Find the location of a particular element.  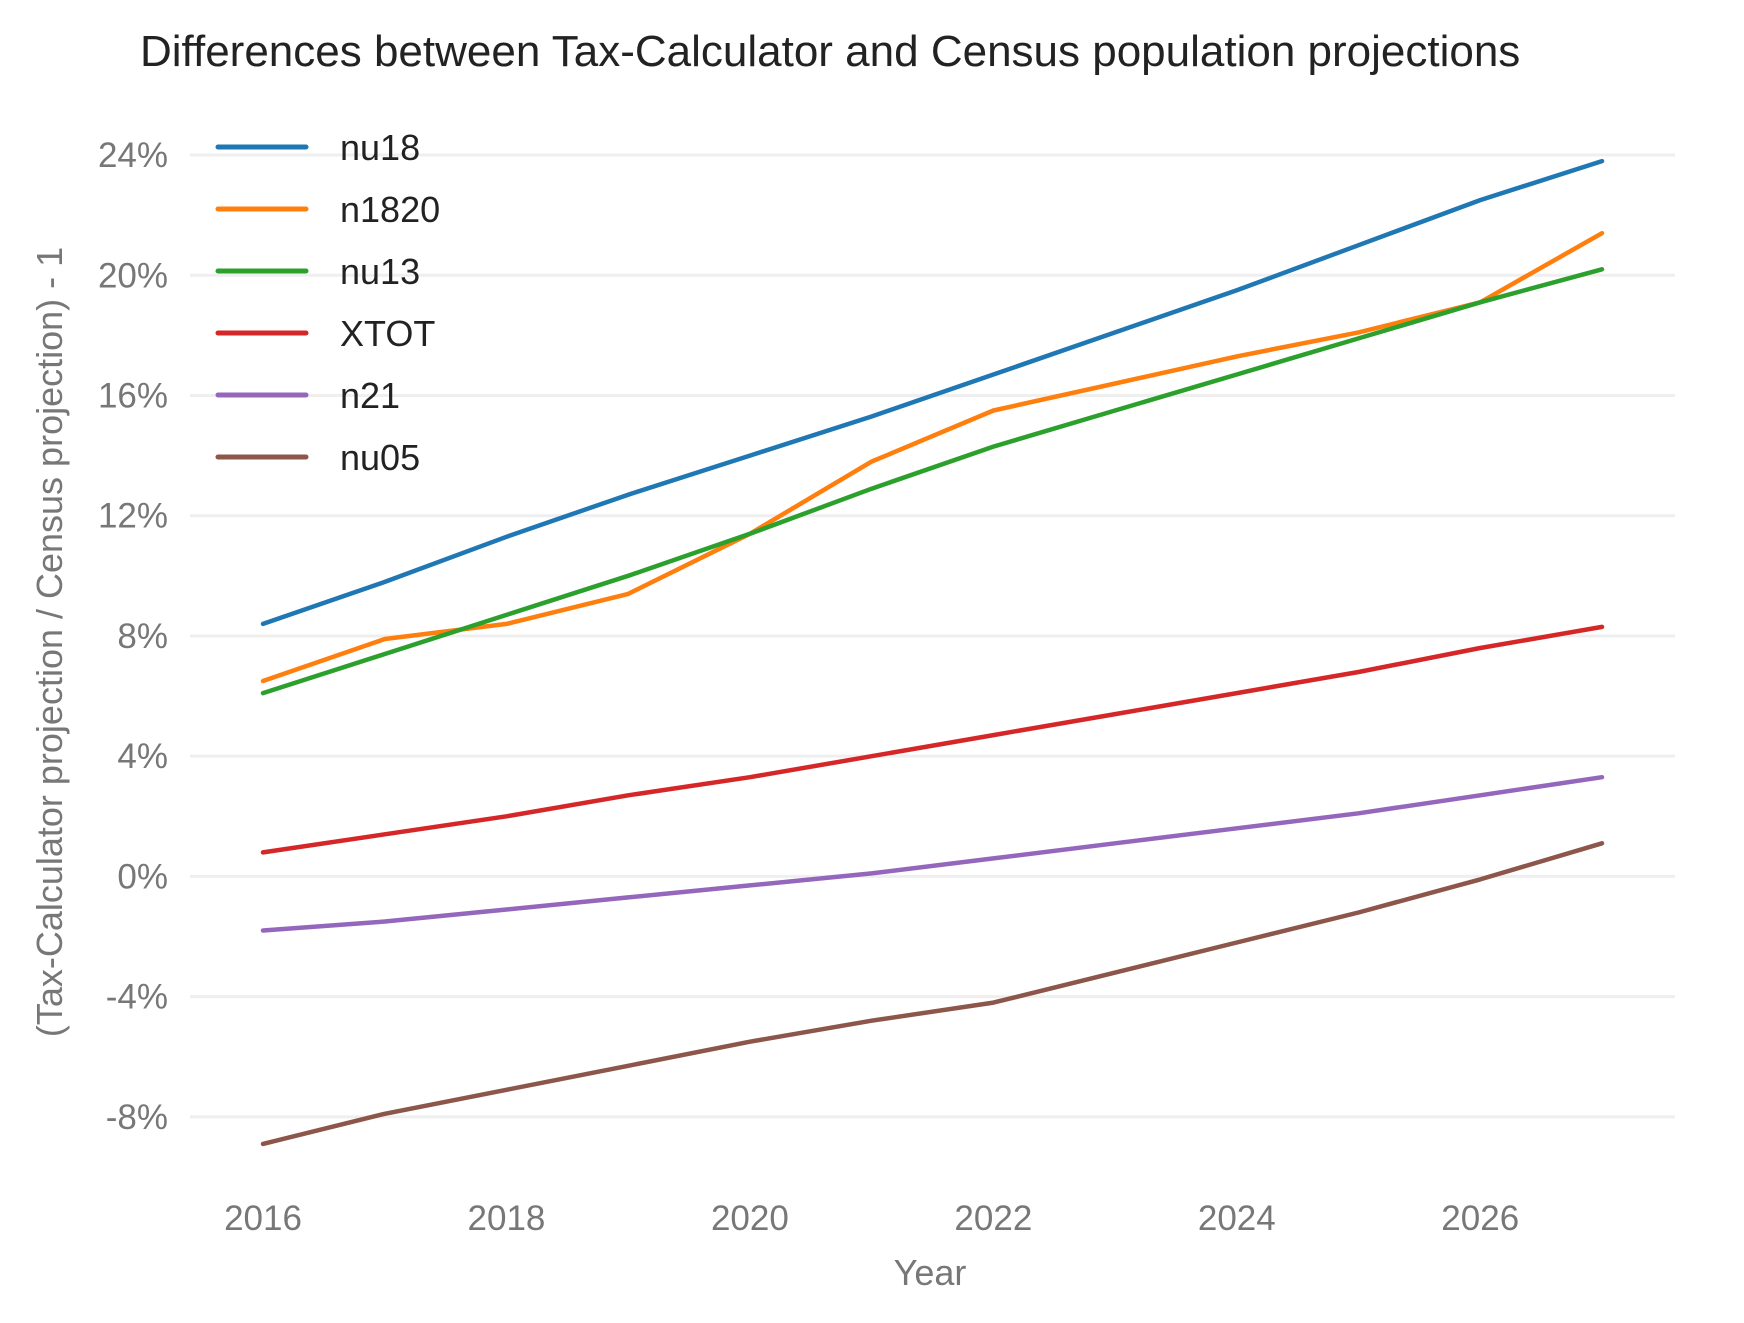

y-tick-label: 20% is located at coordinates (133, 275).